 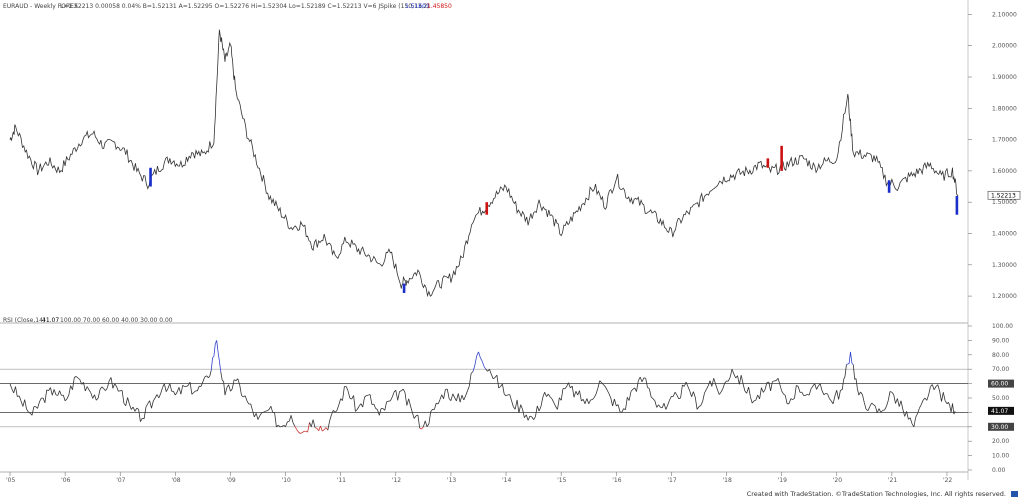 What do you see at coordinates (1000, 456) in the screenshot?
I see `rsi-tick-label: 10.00` at bounding box center [1000, 456].